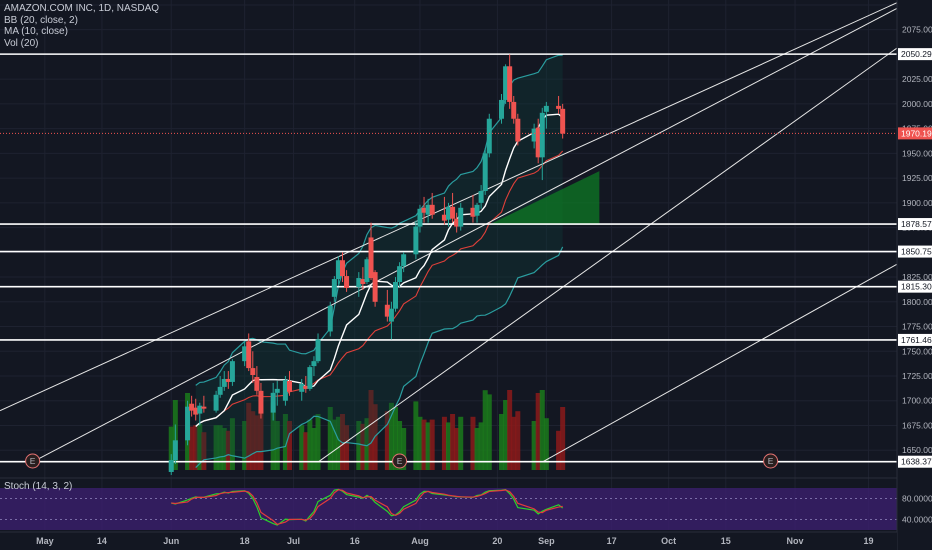 Image resolution: width=932 pixels, height=550 pixels. What do you see at coordinates (868, 541) in the screenshot?
I see `time-tick-label: 19` at bounding box center [868, 541].